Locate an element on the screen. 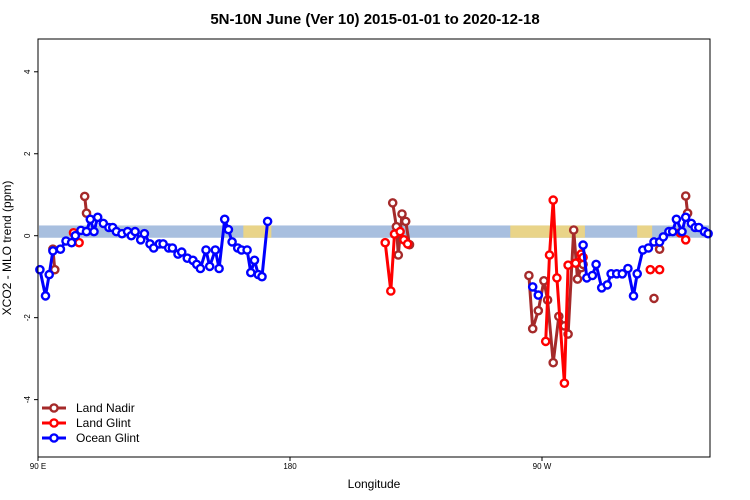 The width and height of the screenshot is (750, 500). legend-item: Land Glint is located at coordinates (86, 423).